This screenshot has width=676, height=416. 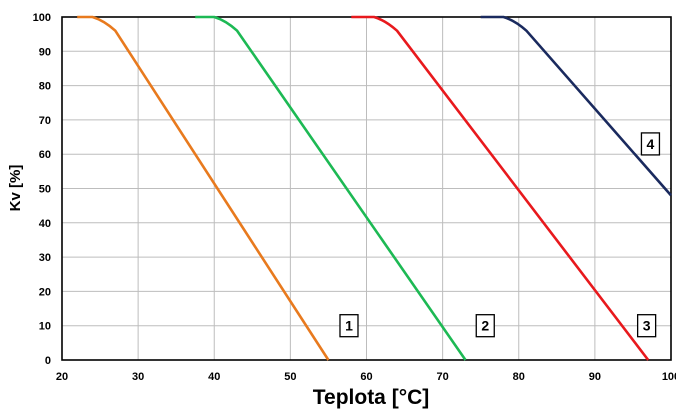 What do you see at coordinates (45, 292) in the screenshot?
I see `y-tick-label: 20` at bounding box center [45, 292].